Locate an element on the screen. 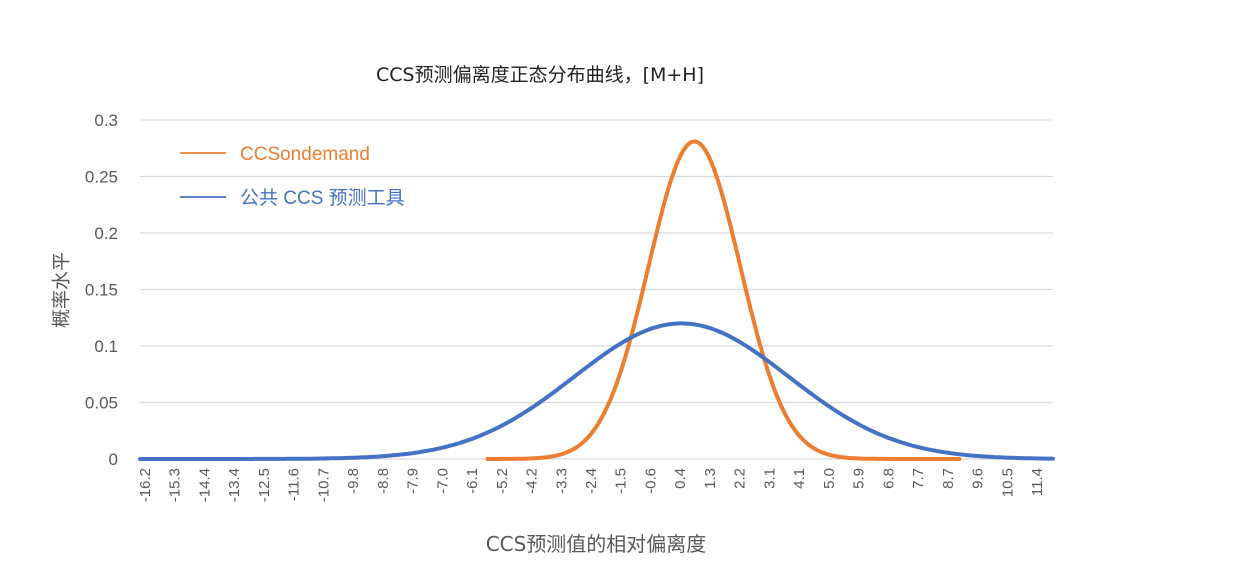 This screenshot has width=1239, height=574. x-tick-label: -10.7 is located at coordinates (323, 485).